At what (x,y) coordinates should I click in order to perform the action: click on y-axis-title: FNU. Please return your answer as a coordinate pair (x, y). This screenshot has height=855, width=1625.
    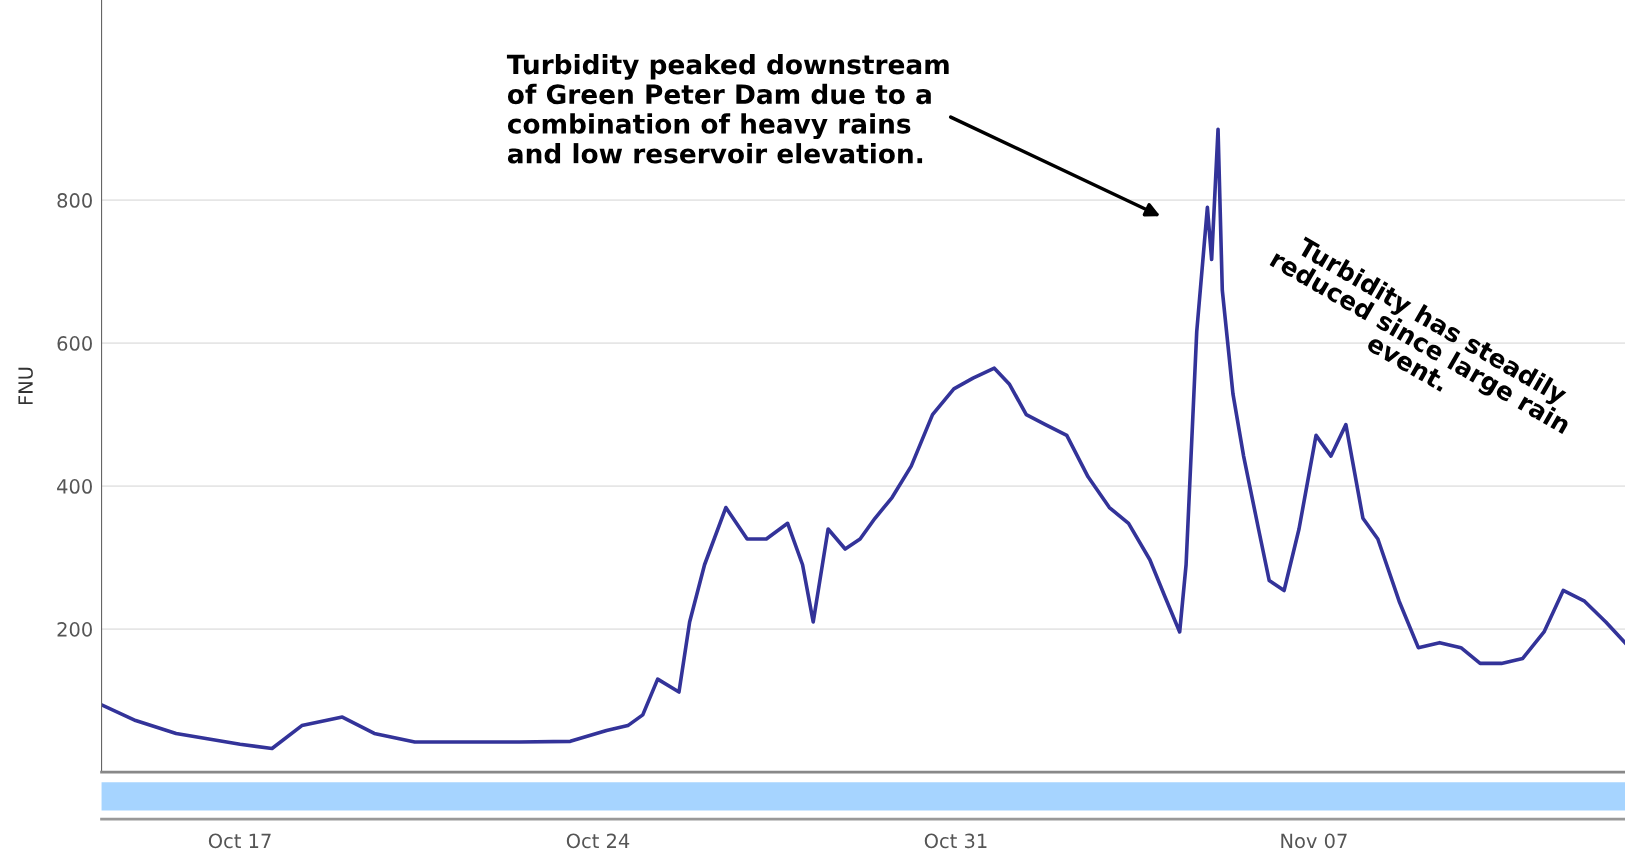
    Looking at the image, I should click on (25, 386).